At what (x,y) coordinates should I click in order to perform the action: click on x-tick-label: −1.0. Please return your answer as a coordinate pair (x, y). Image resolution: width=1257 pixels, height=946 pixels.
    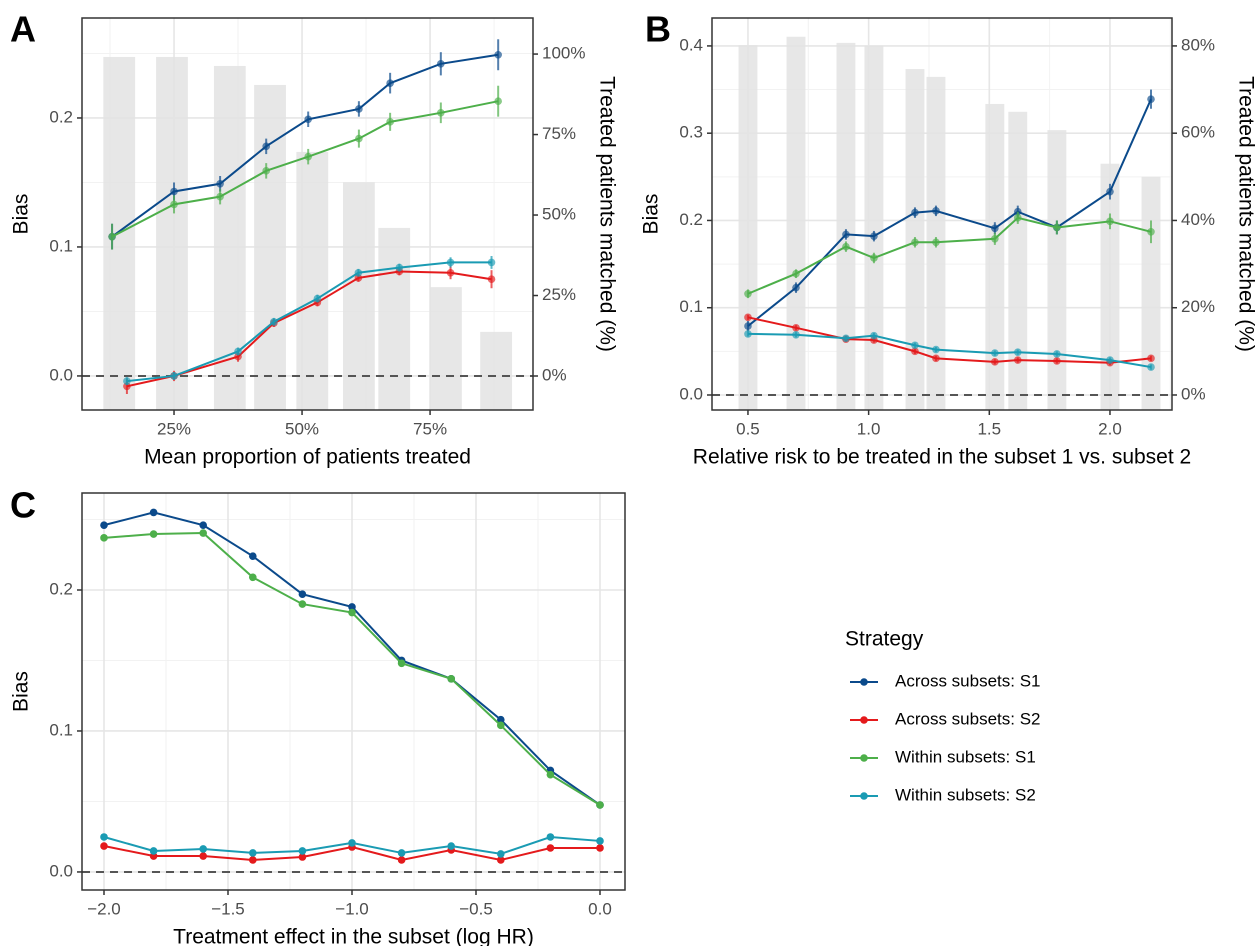
    Looking at the image, I should click on (352, 908).